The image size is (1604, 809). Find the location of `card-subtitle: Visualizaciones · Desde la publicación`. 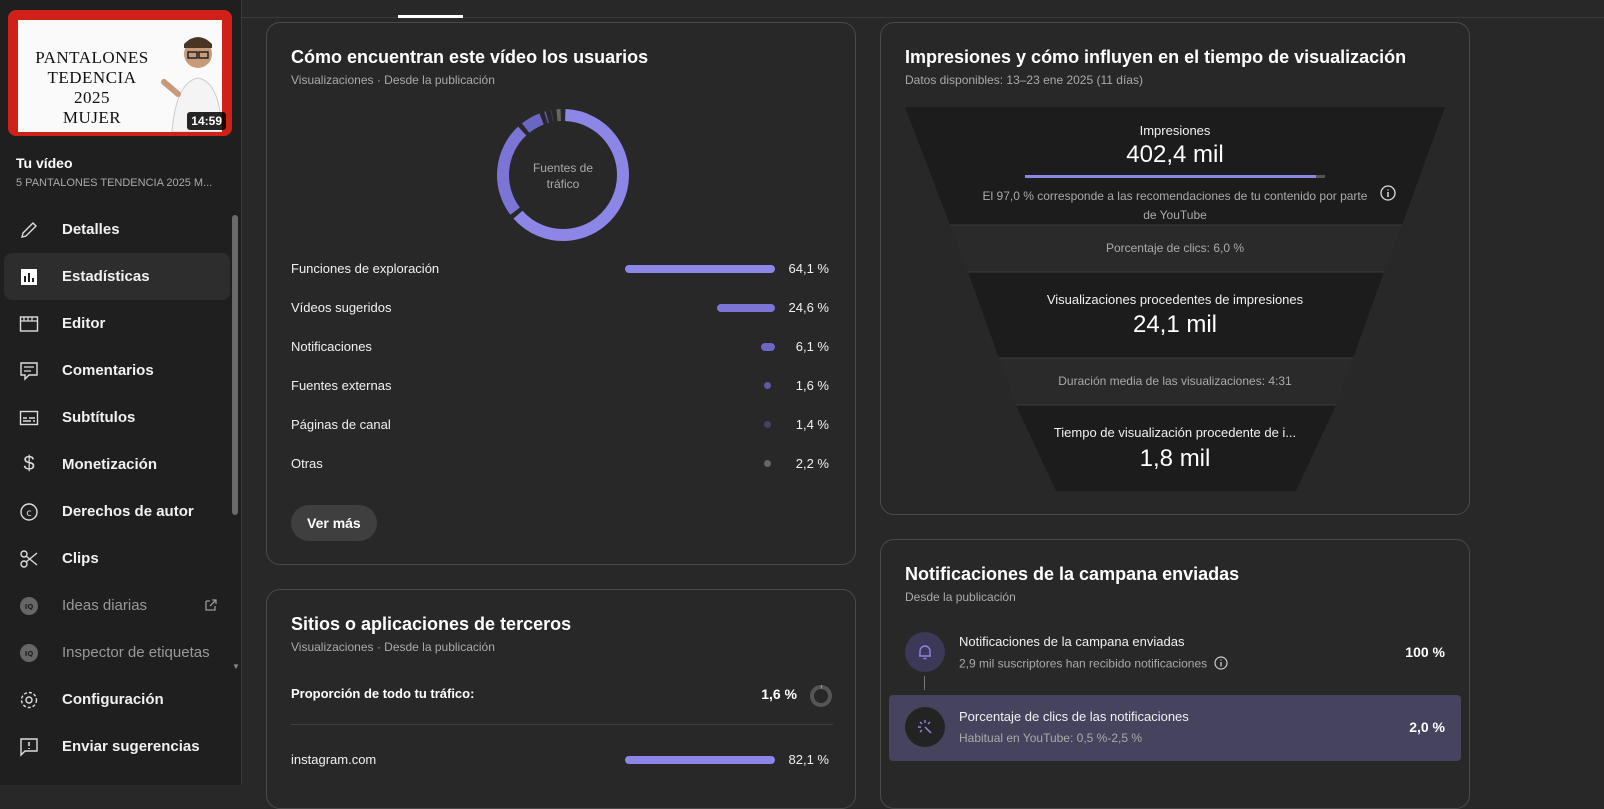

card-subtitle: Visualizaciones · Desde la publicación is located at coordinates (393, 80).